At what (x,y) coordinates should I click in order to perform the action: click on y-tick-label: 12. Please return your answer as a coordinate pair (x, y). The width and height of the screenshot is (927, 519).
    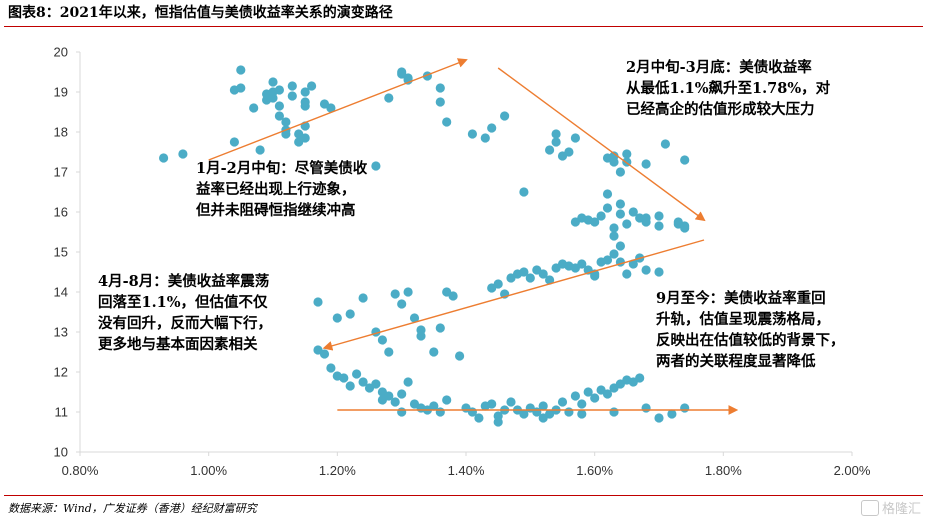
    Looking at the image, I should click on (61, 372).